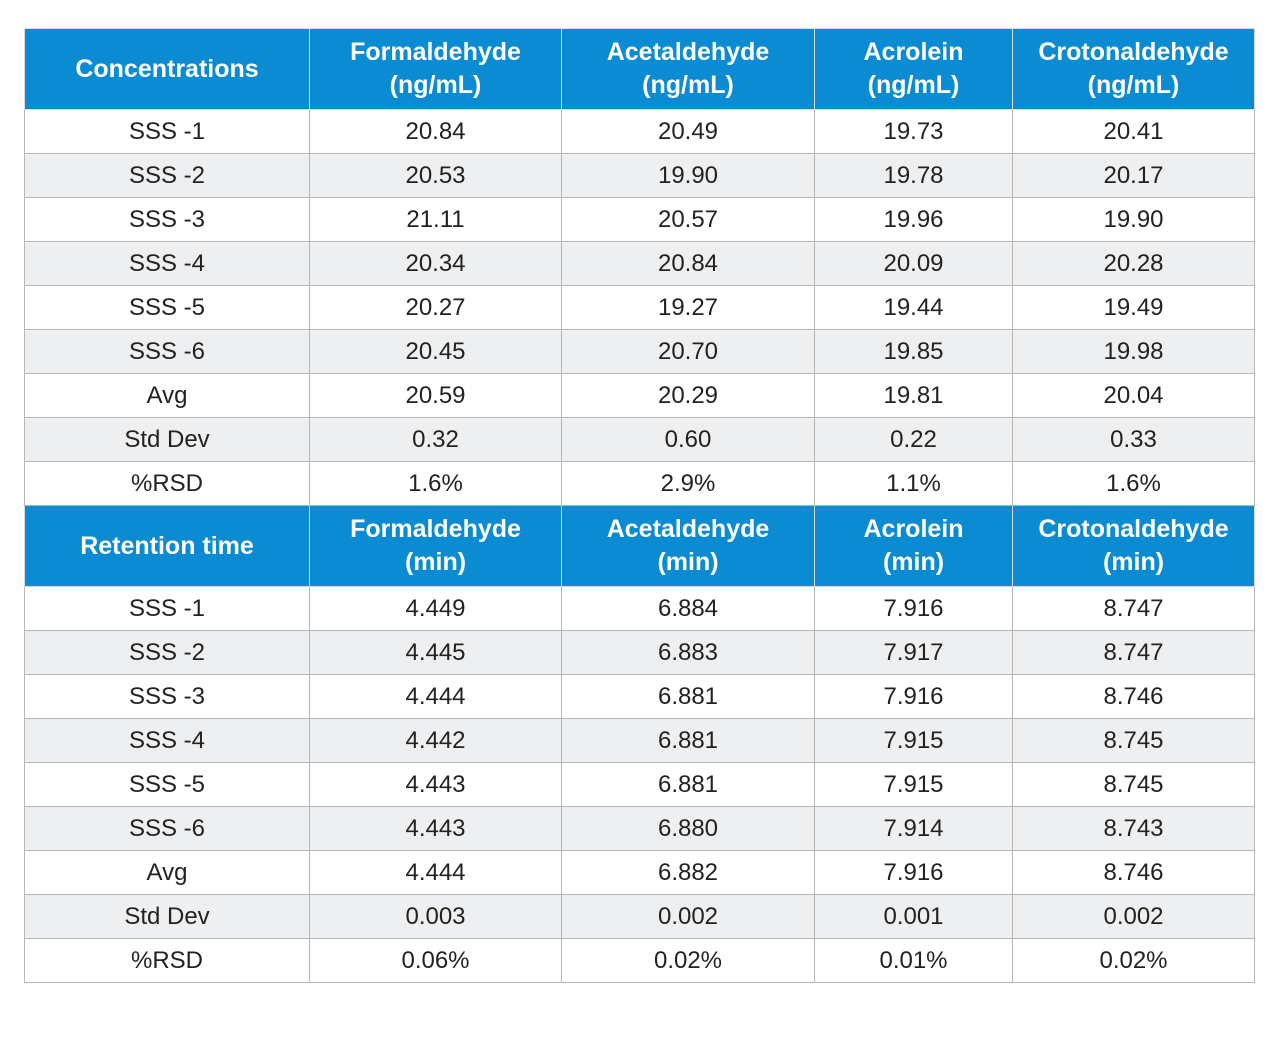 The height and width of the screenshot is (1050, 1280). I want to click on table-cell: 19.81, so click(913, 395).